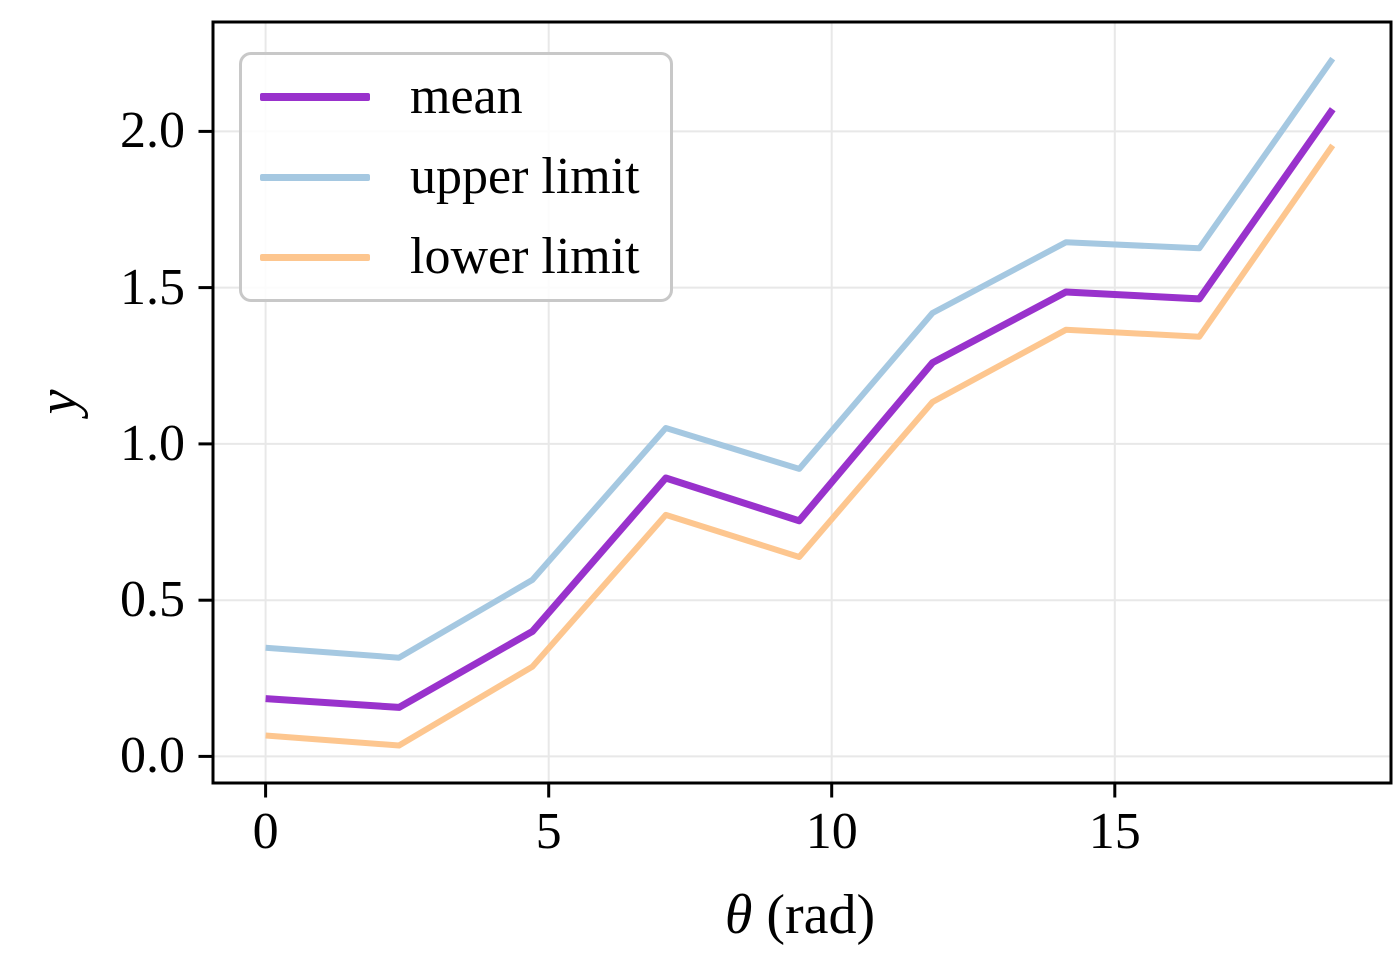 This screenshot has height=980, width=1400. I want to click on legend-entry: mean, so click(450, 97).